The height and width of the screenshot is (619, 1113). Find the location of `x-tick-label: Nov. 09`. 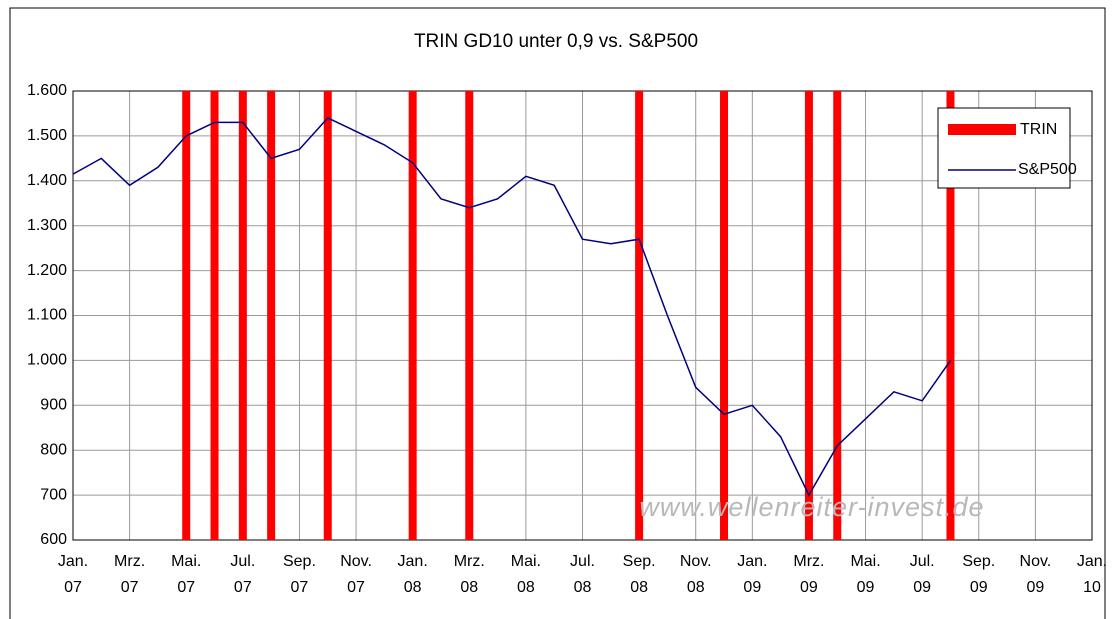

x-tick-label: Nov. 09 is located at coordinates (1036, 574).